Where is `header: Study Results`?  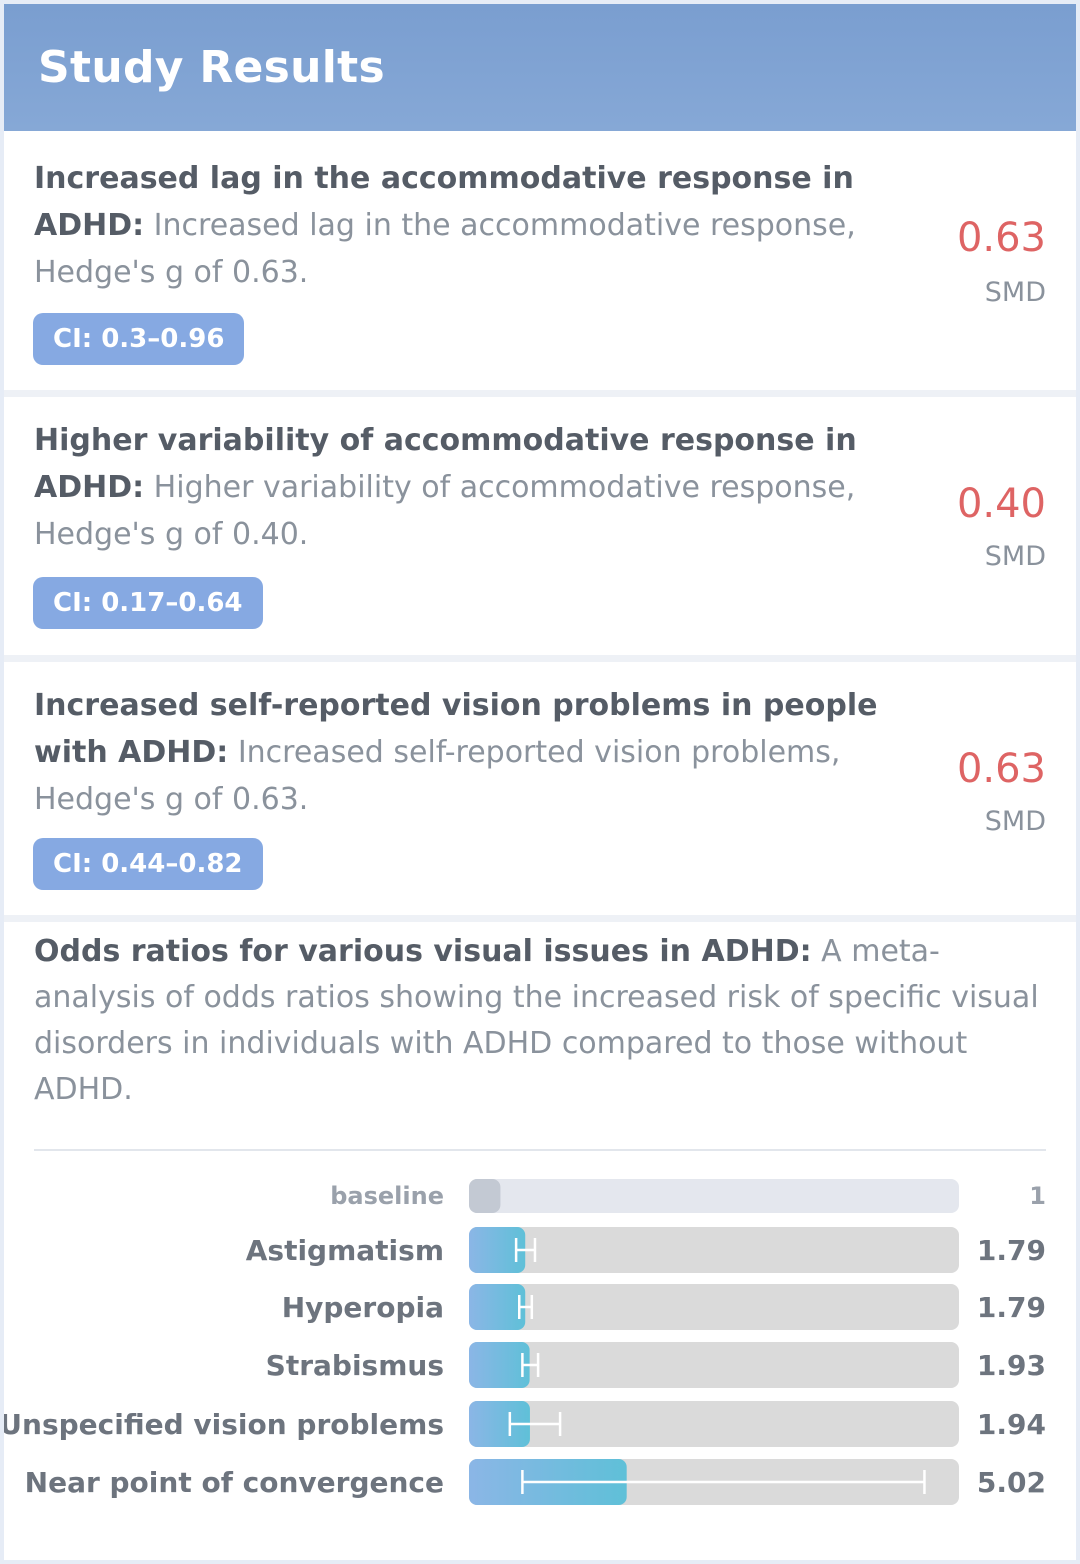 header: Study Results is located at coordinates (540, 67).